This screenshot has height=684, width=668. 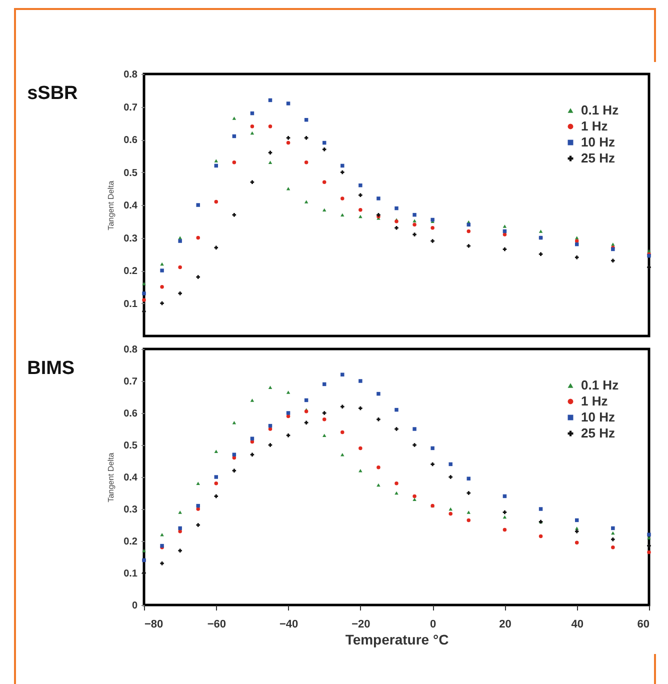 I want to click on chart-title: BIMS, so click(x=51, y=368).